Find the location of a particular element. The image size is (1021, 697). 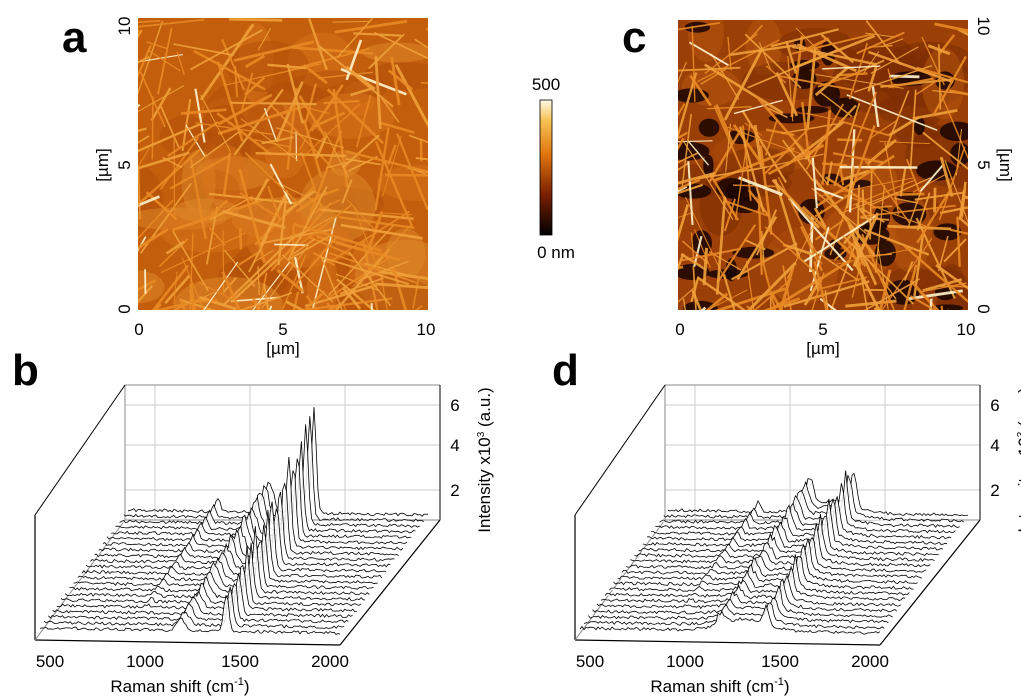

y-axis-label: [µm] is located at coordinates (1005, 164).